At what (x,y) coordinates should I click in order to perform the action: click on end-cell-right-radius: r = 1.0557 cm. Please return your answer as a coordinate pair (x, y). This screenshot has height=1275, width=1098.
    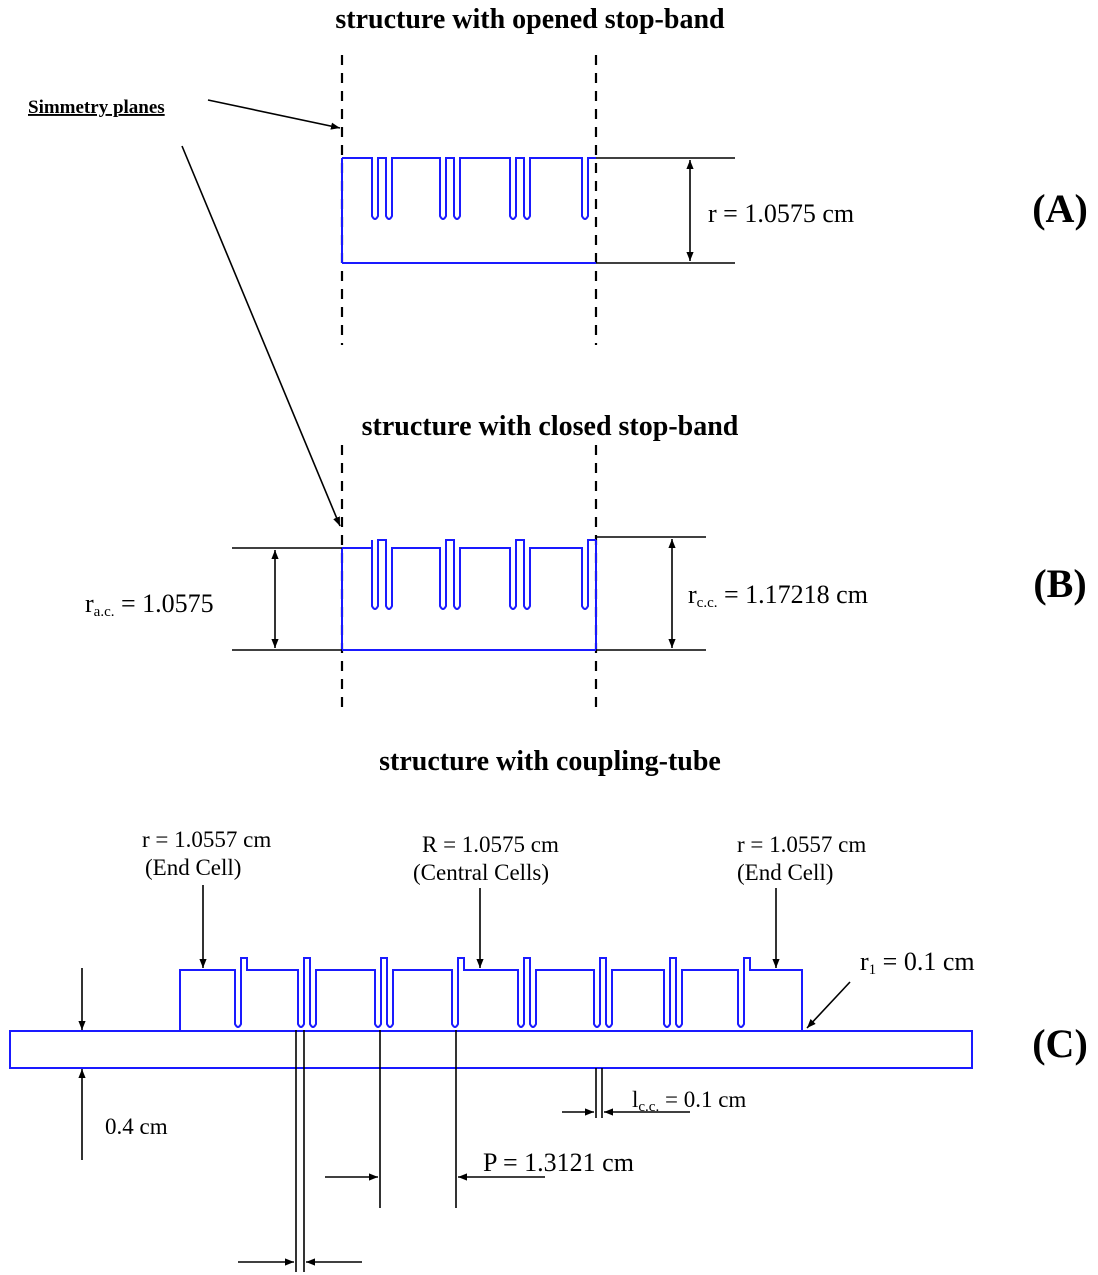
    Looking at the image, I should click on (801, 844).